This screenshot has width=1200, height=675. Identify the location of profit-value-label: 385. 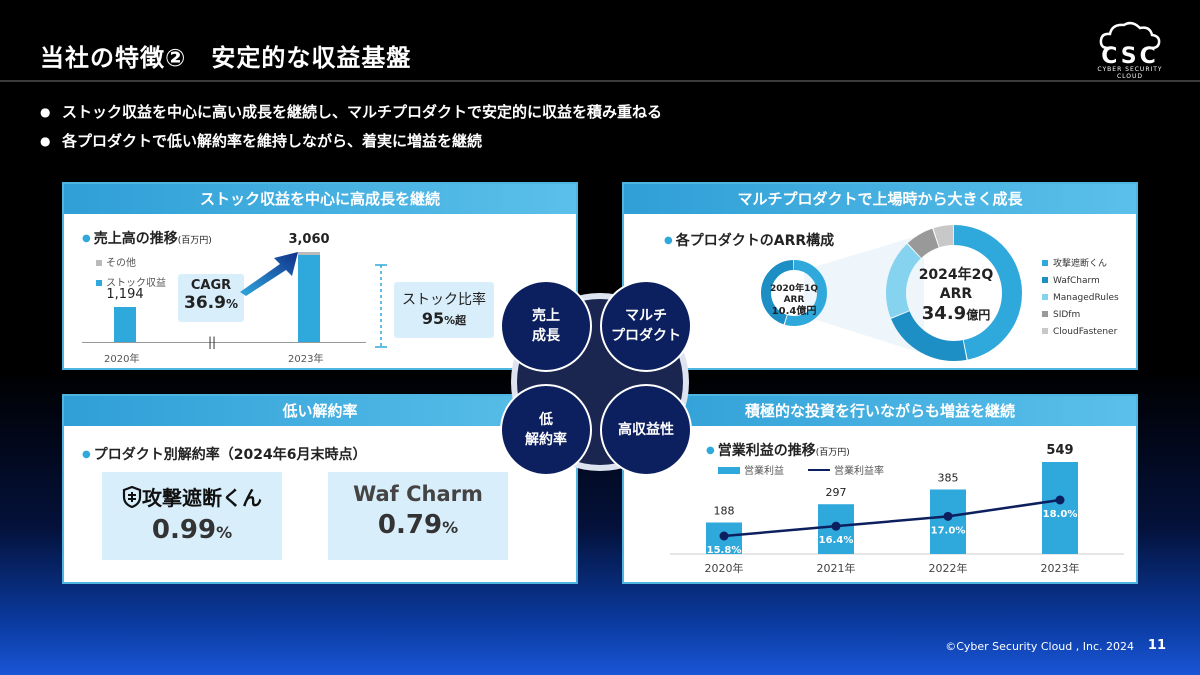
(948, 477).